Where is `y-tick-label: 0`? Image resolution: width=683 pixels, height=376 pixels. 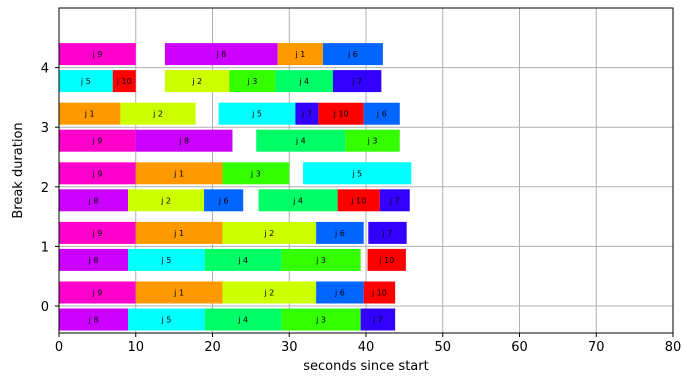
y-tick-label: 0 is located at coordinates (45, 307).